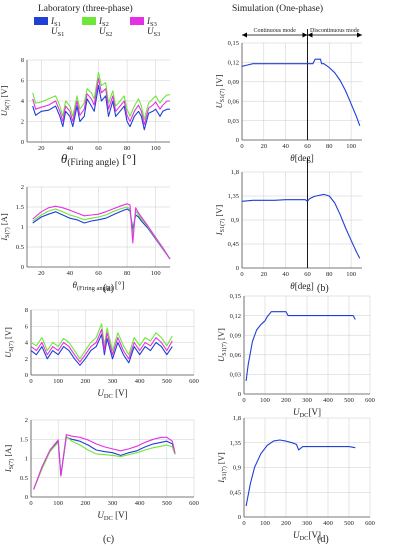 The image size is (405, 550). Describe the element at coordinates (233, 63) in the screenshot. I see `y-tick-label: 0,12` at that location.